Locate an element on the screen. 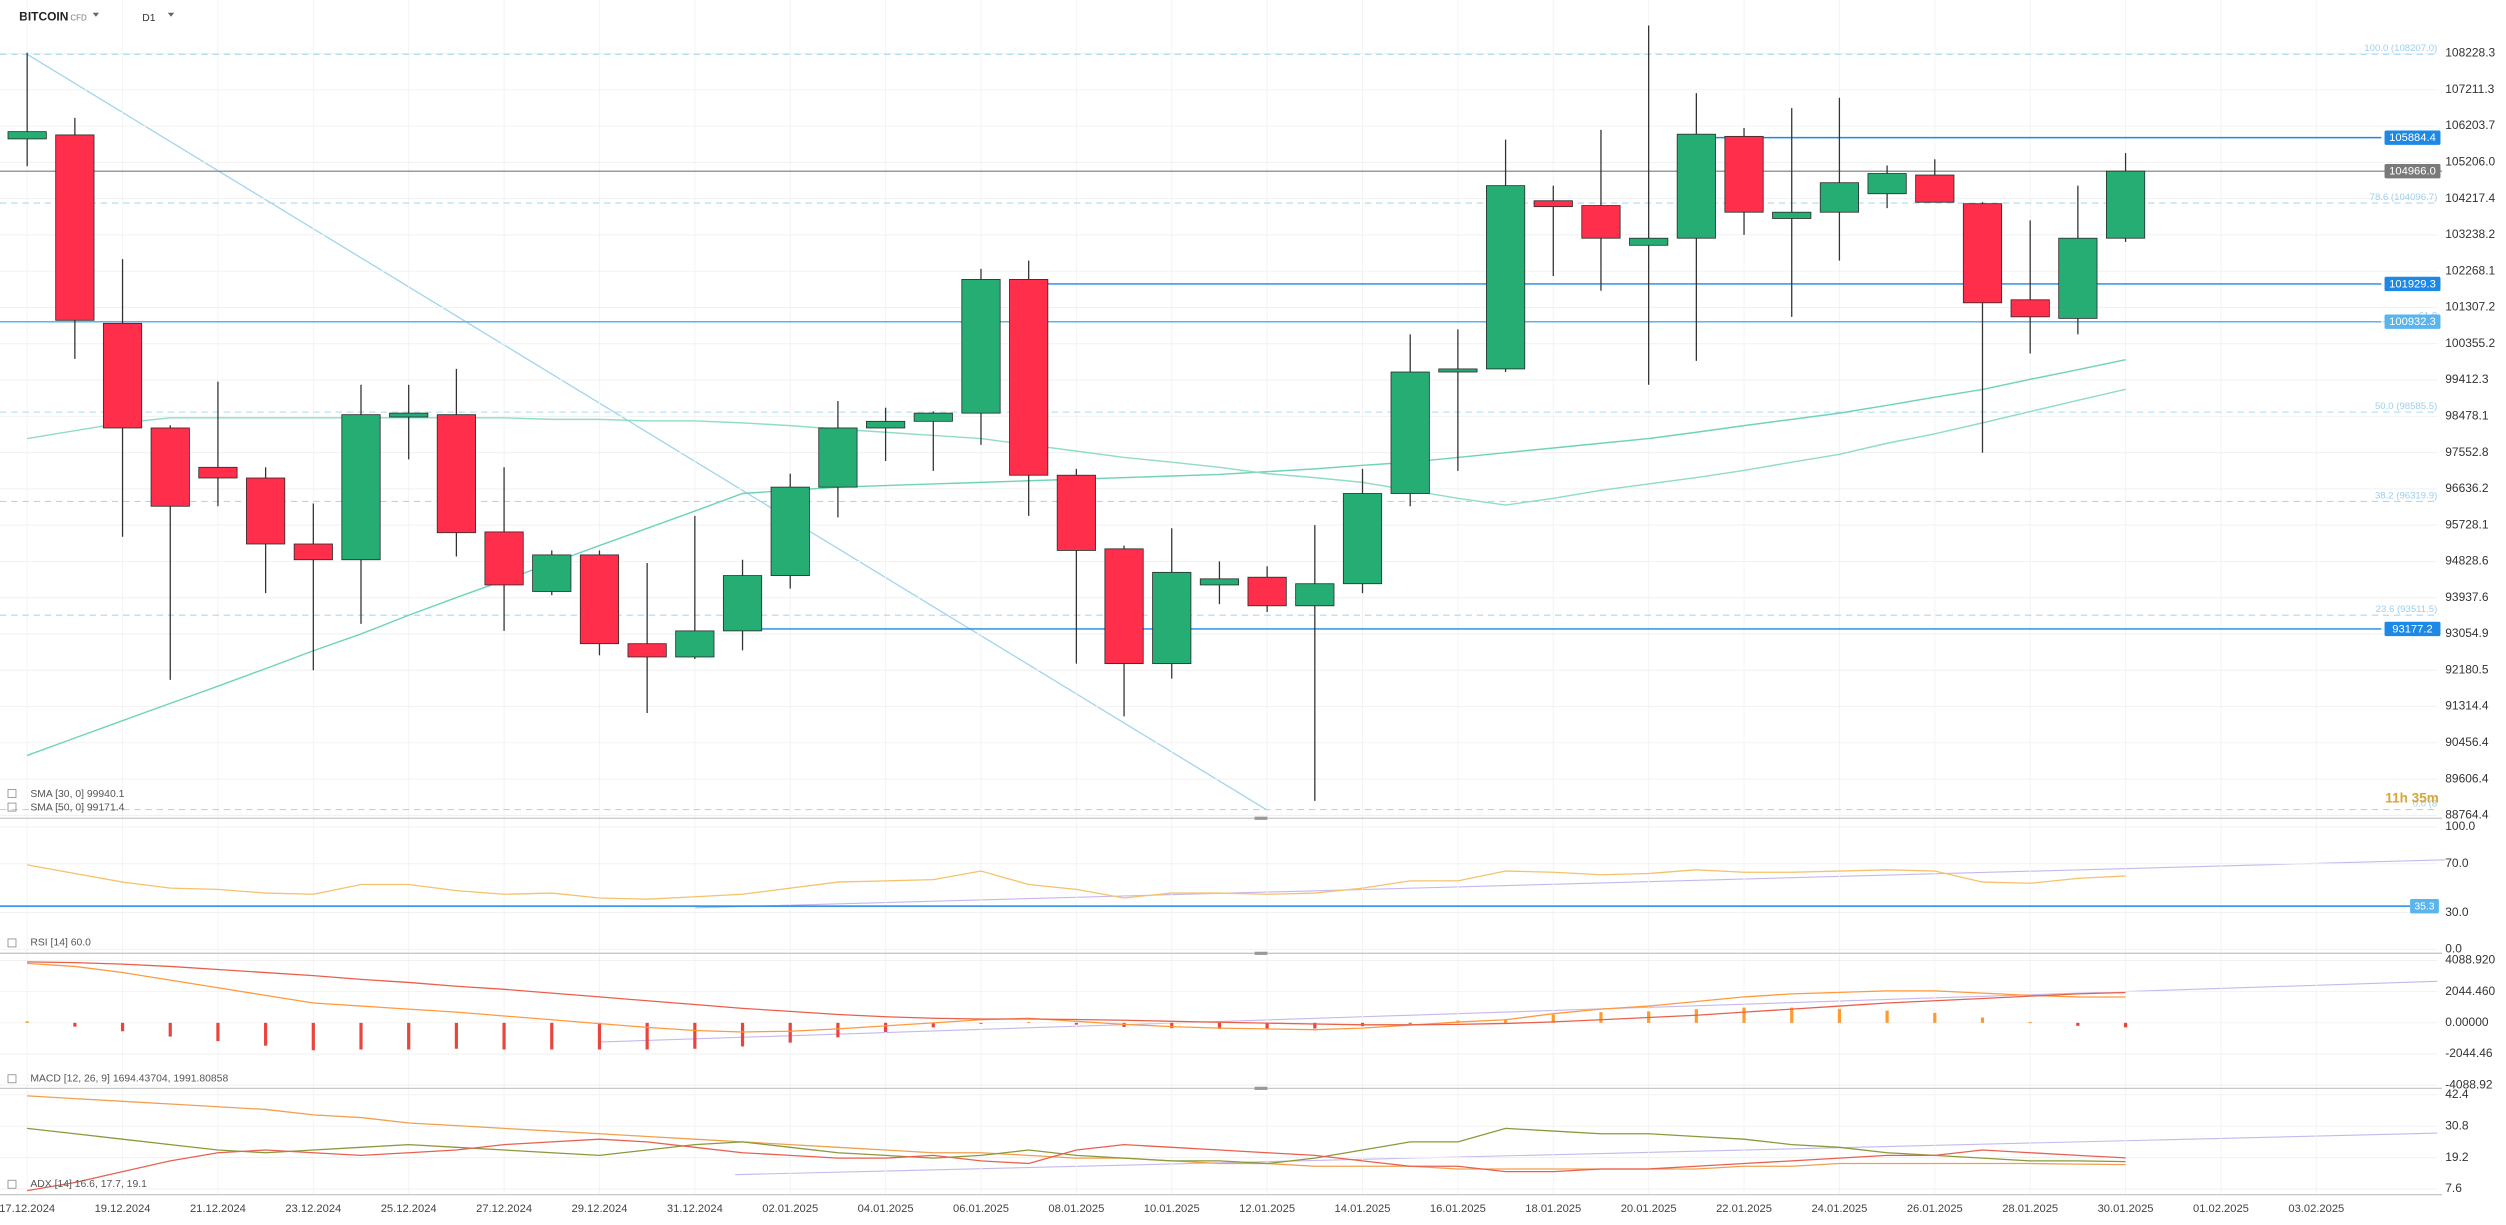  x-tick-label: 29.12.2024 is located at coordinates (599, 1209).